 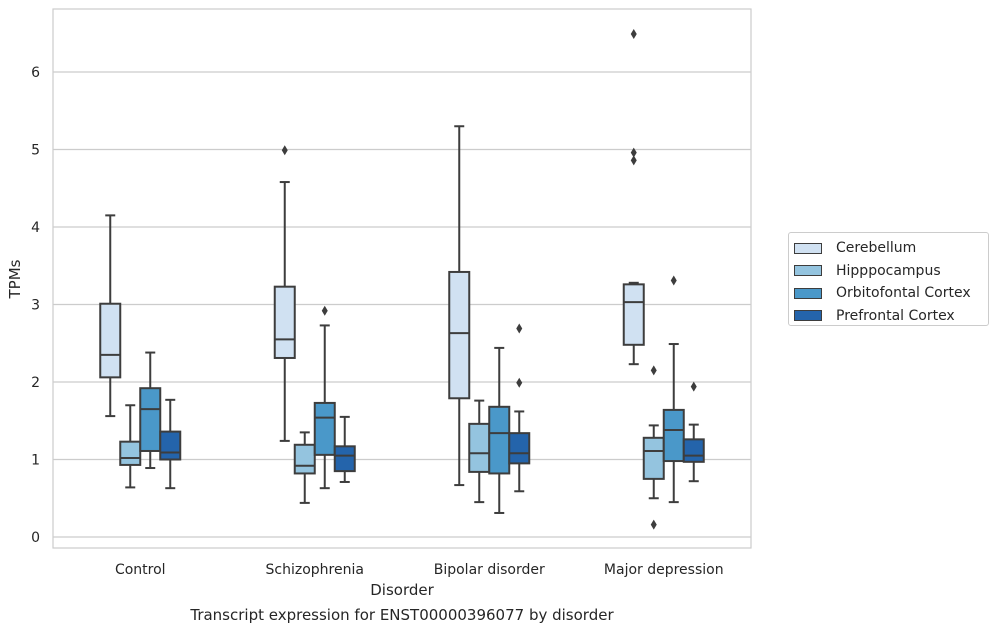 What do you see at coordinates (35, 73) in the screenshot?
I see `y-tick-label: 6` at bounding box center [35, 73].